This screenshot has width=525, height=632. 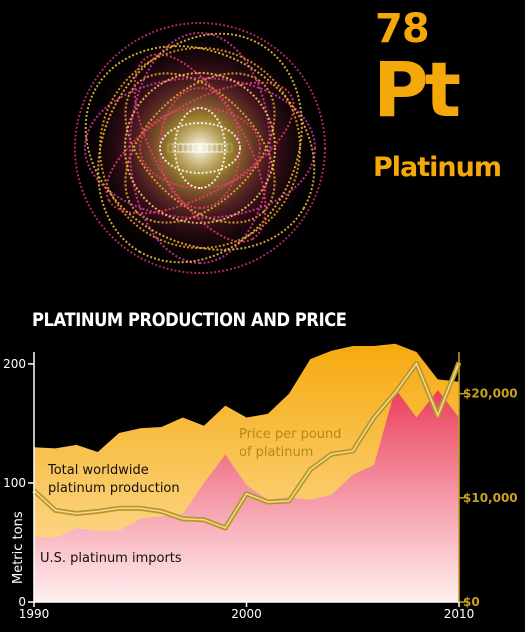 What do you see at coordinates (402, 29) in the screenshot?
I see `atomic-number: 78` at bounding box center [402, 29].